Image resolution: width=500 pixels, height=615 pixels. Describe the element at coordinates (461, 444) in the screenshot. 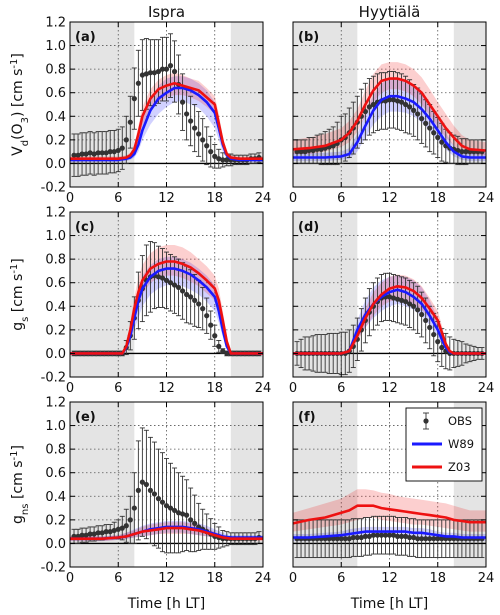

I see `legend-label: W89` at that location.